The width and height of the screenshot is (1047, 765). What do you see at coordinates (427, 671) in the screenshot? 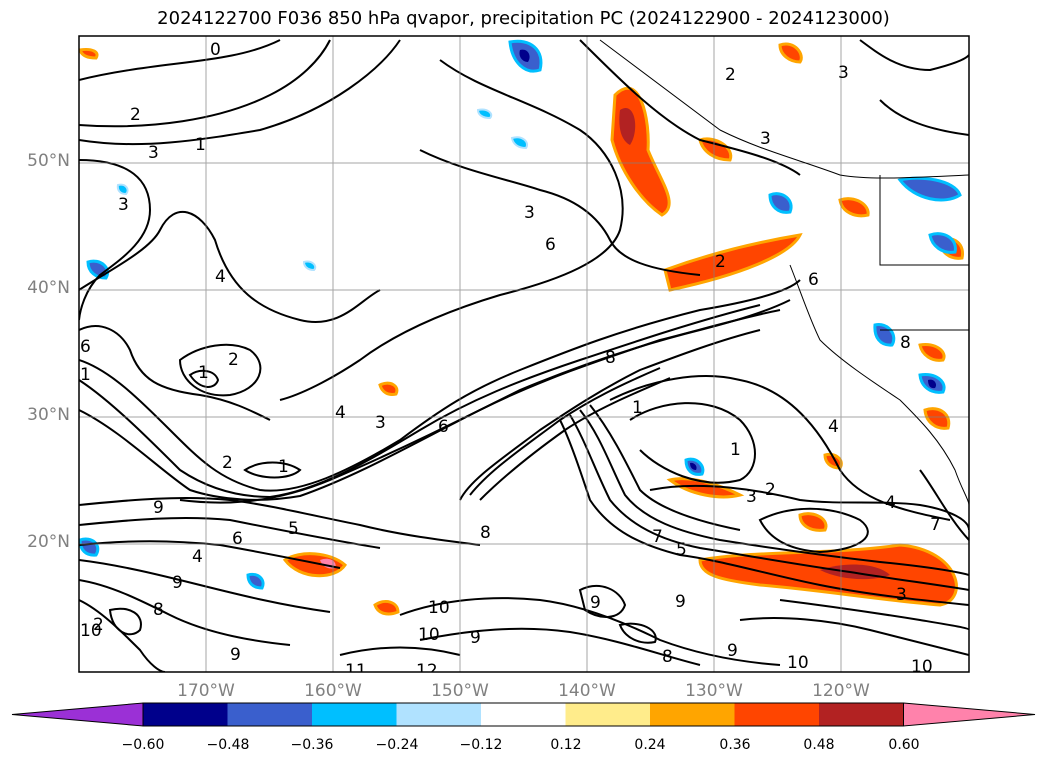
I see `contour-label: 12` at bounding box center [427, 671].